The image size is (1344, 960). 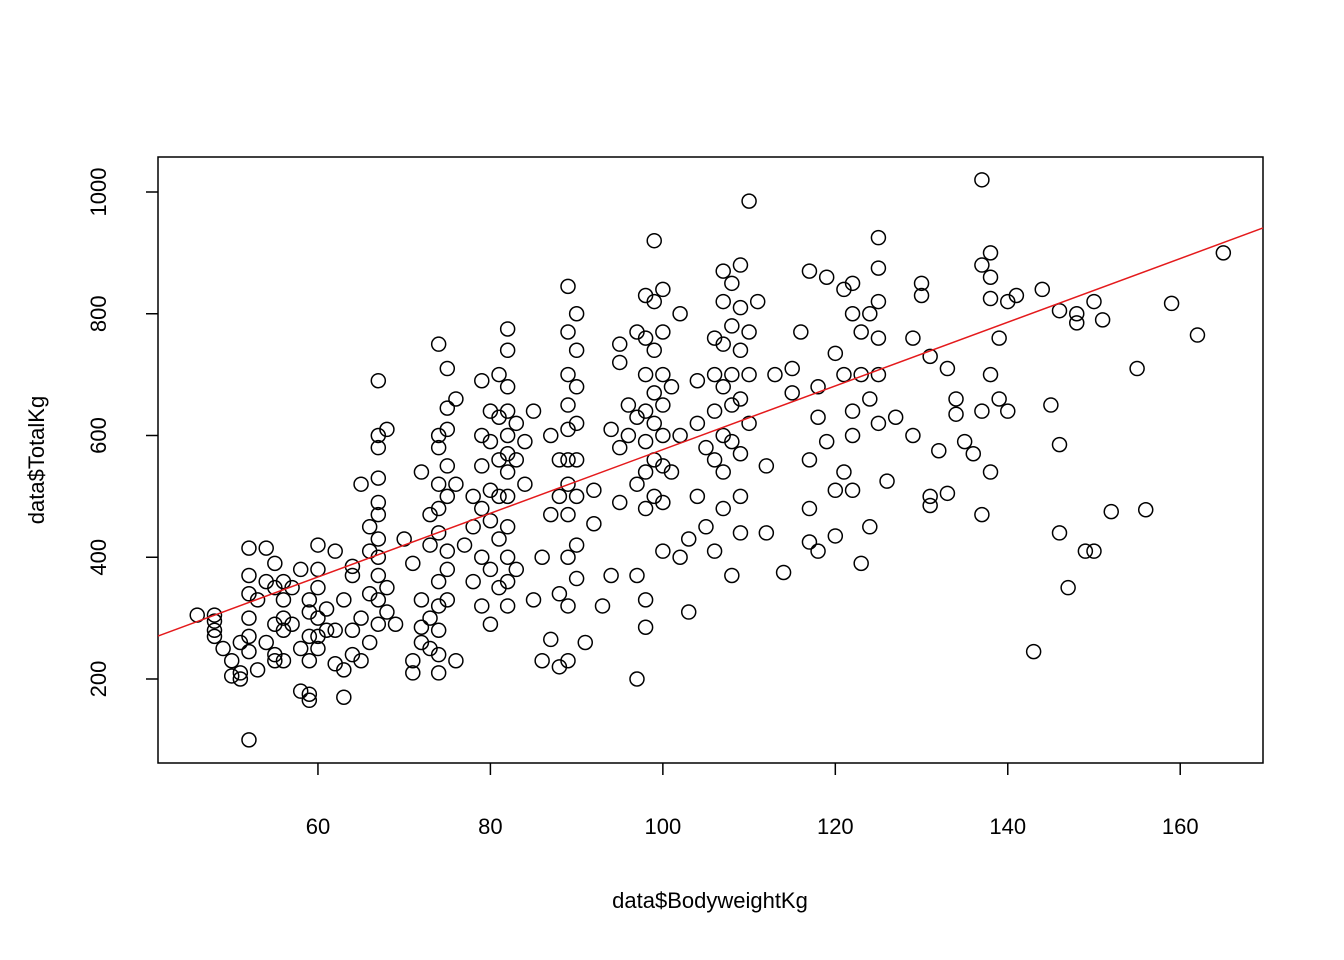 What do you see at coordinates (318, 826) in the screenshot?
I see `x-tick-label: 60` at bounding box center [318, 826].